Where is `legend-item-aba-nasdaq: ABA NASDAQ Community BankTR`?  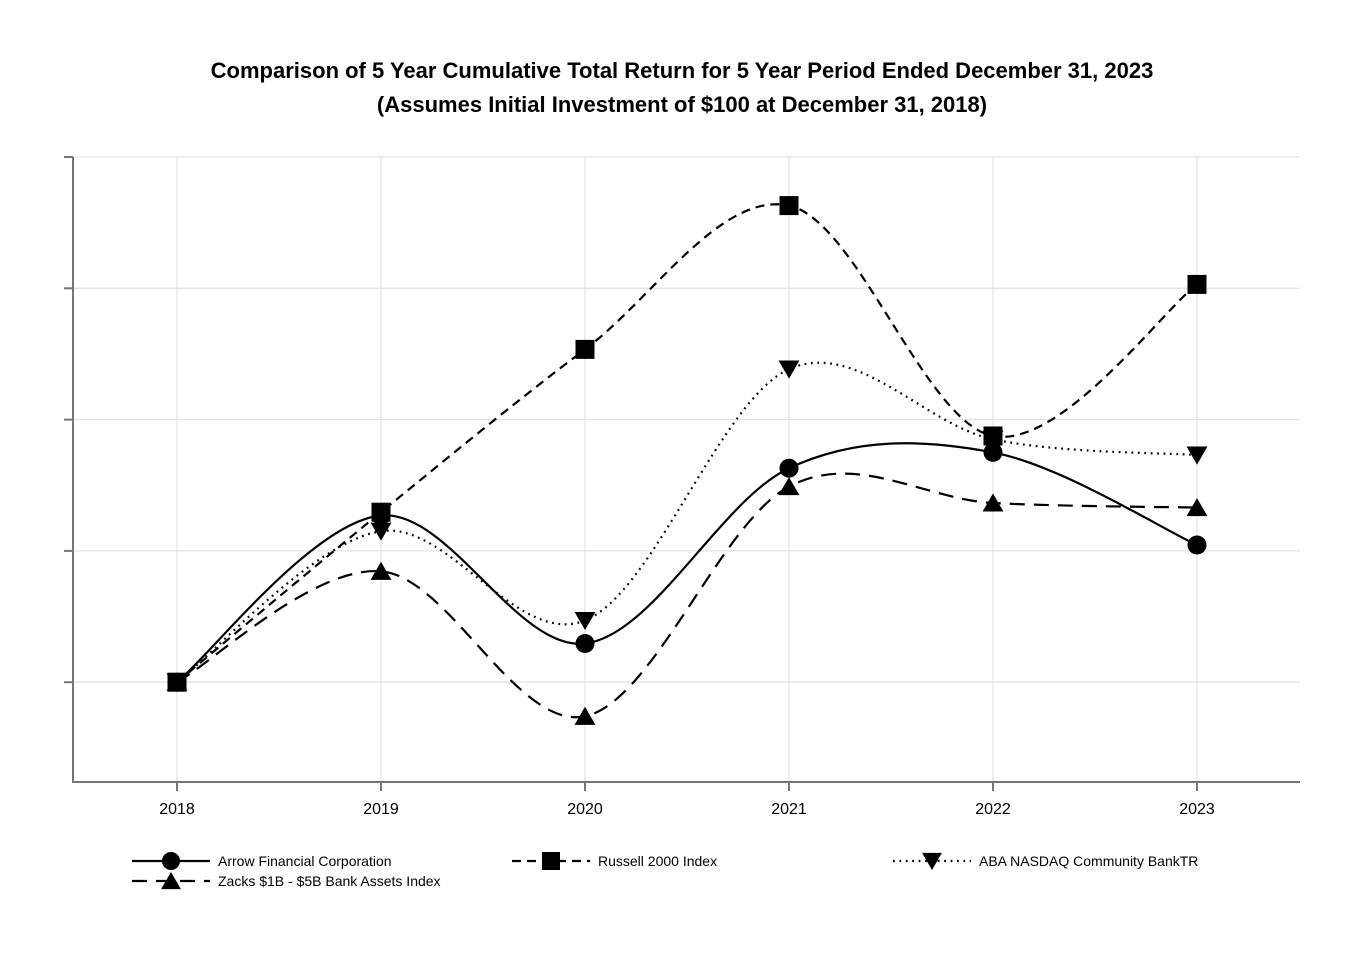 legend-item-aba-nasdaq: ABA NASDAQ Community BankTR is located at coordinates (1045, 861).